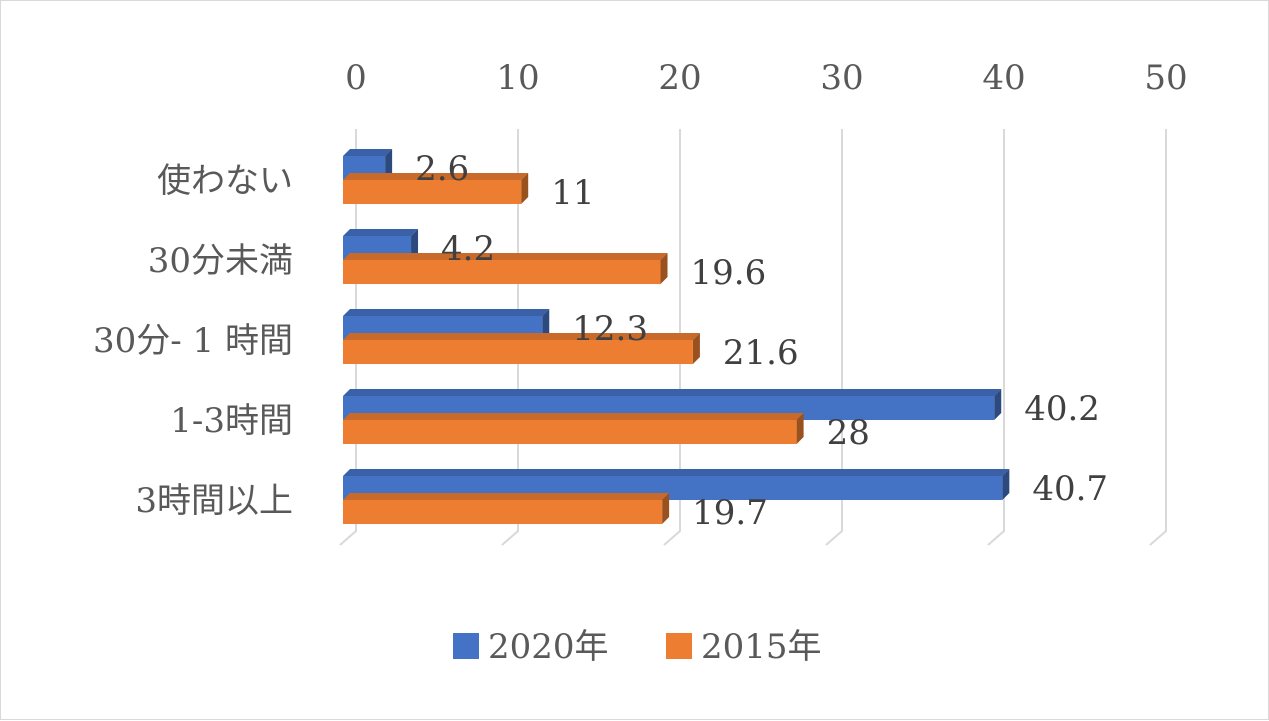  Describe the element at coordinates (729, 273) in the screenshot. I see `data-label: 19.6` at that location.